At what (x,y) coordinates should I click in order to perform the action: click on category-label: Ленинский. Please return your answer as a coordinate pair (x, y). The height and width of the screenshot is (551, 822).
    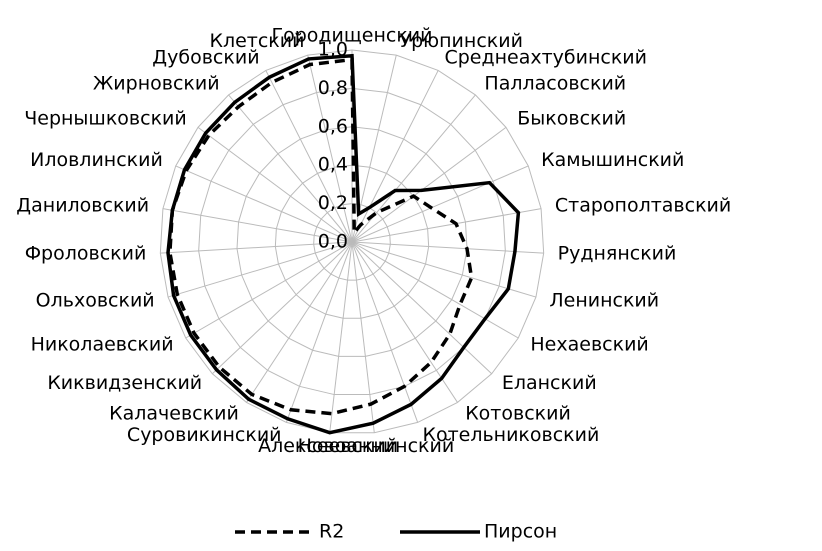
    Looking at the image, I should click on (604, 301).